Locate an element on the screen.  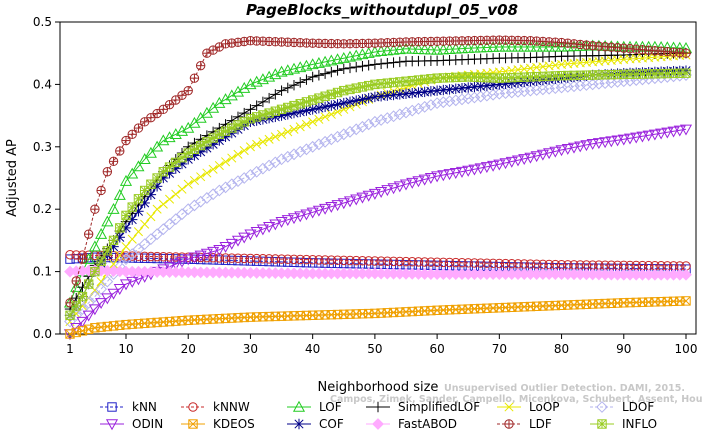
series-kdeos is located at coordinates (378, 317).